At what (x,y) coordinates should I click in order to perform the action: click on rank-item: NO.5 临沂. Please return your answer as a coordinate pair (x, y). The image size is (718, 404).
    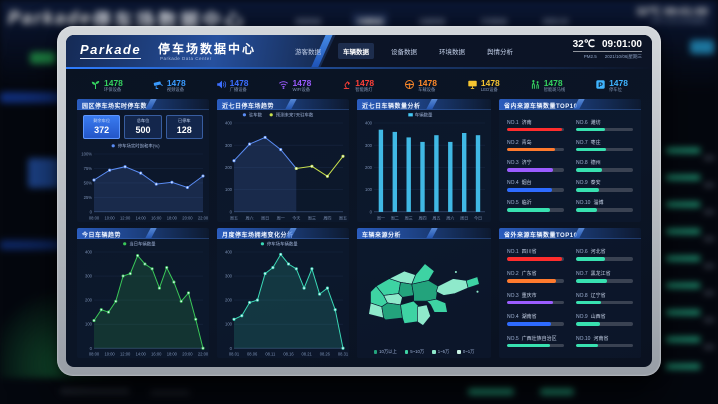
    Looking at the image, I should click on (535, 206).